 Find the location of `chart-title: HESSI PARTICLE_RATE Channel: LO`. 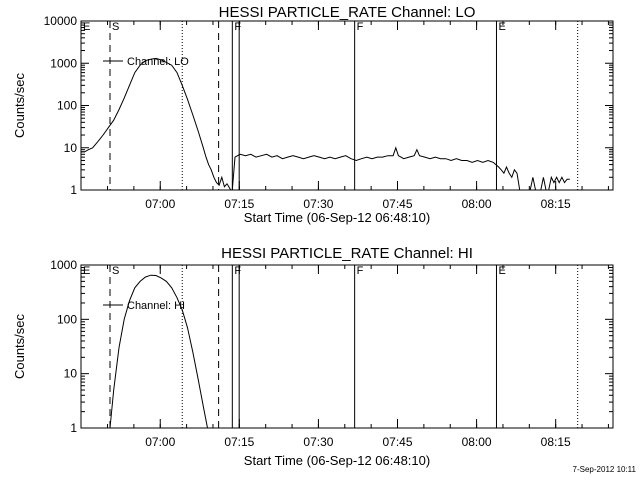

chart-title: HESSI PARTICLE_RATE Channel: LO is located at coordinates (347, 12).